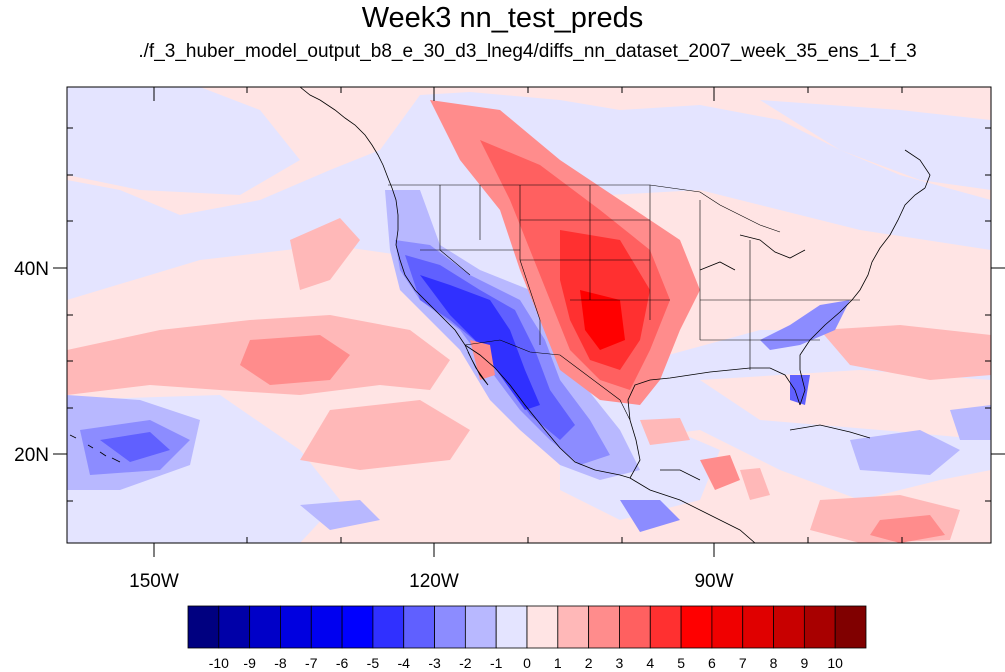  Describe the element at coordinates (434, 663) in the screenshot. I see `colorbar-label: -3` at that location.